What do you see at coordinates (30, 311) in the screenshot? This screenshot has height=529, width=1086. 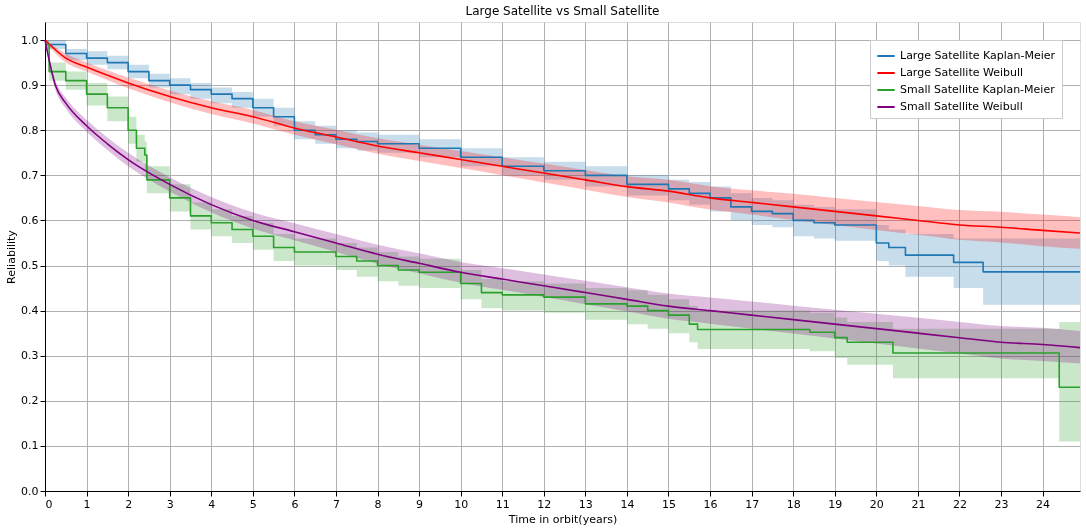 I see `y-tick-label: 0.4` at bounding box center [30, 311].